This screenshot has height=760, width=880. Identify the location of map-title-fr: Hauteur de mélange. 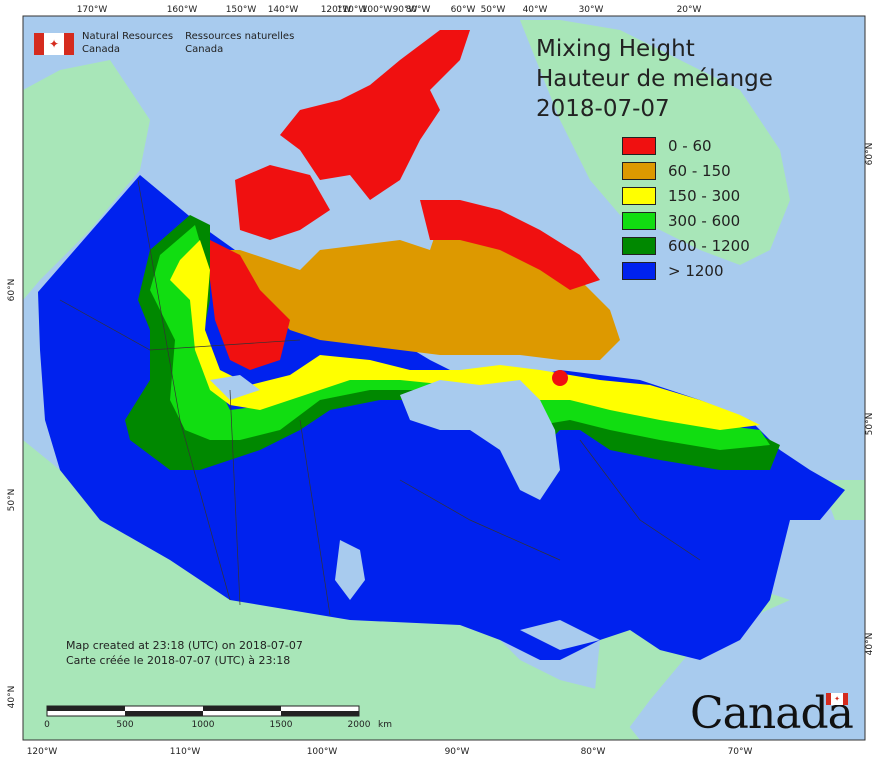
(654, 79).